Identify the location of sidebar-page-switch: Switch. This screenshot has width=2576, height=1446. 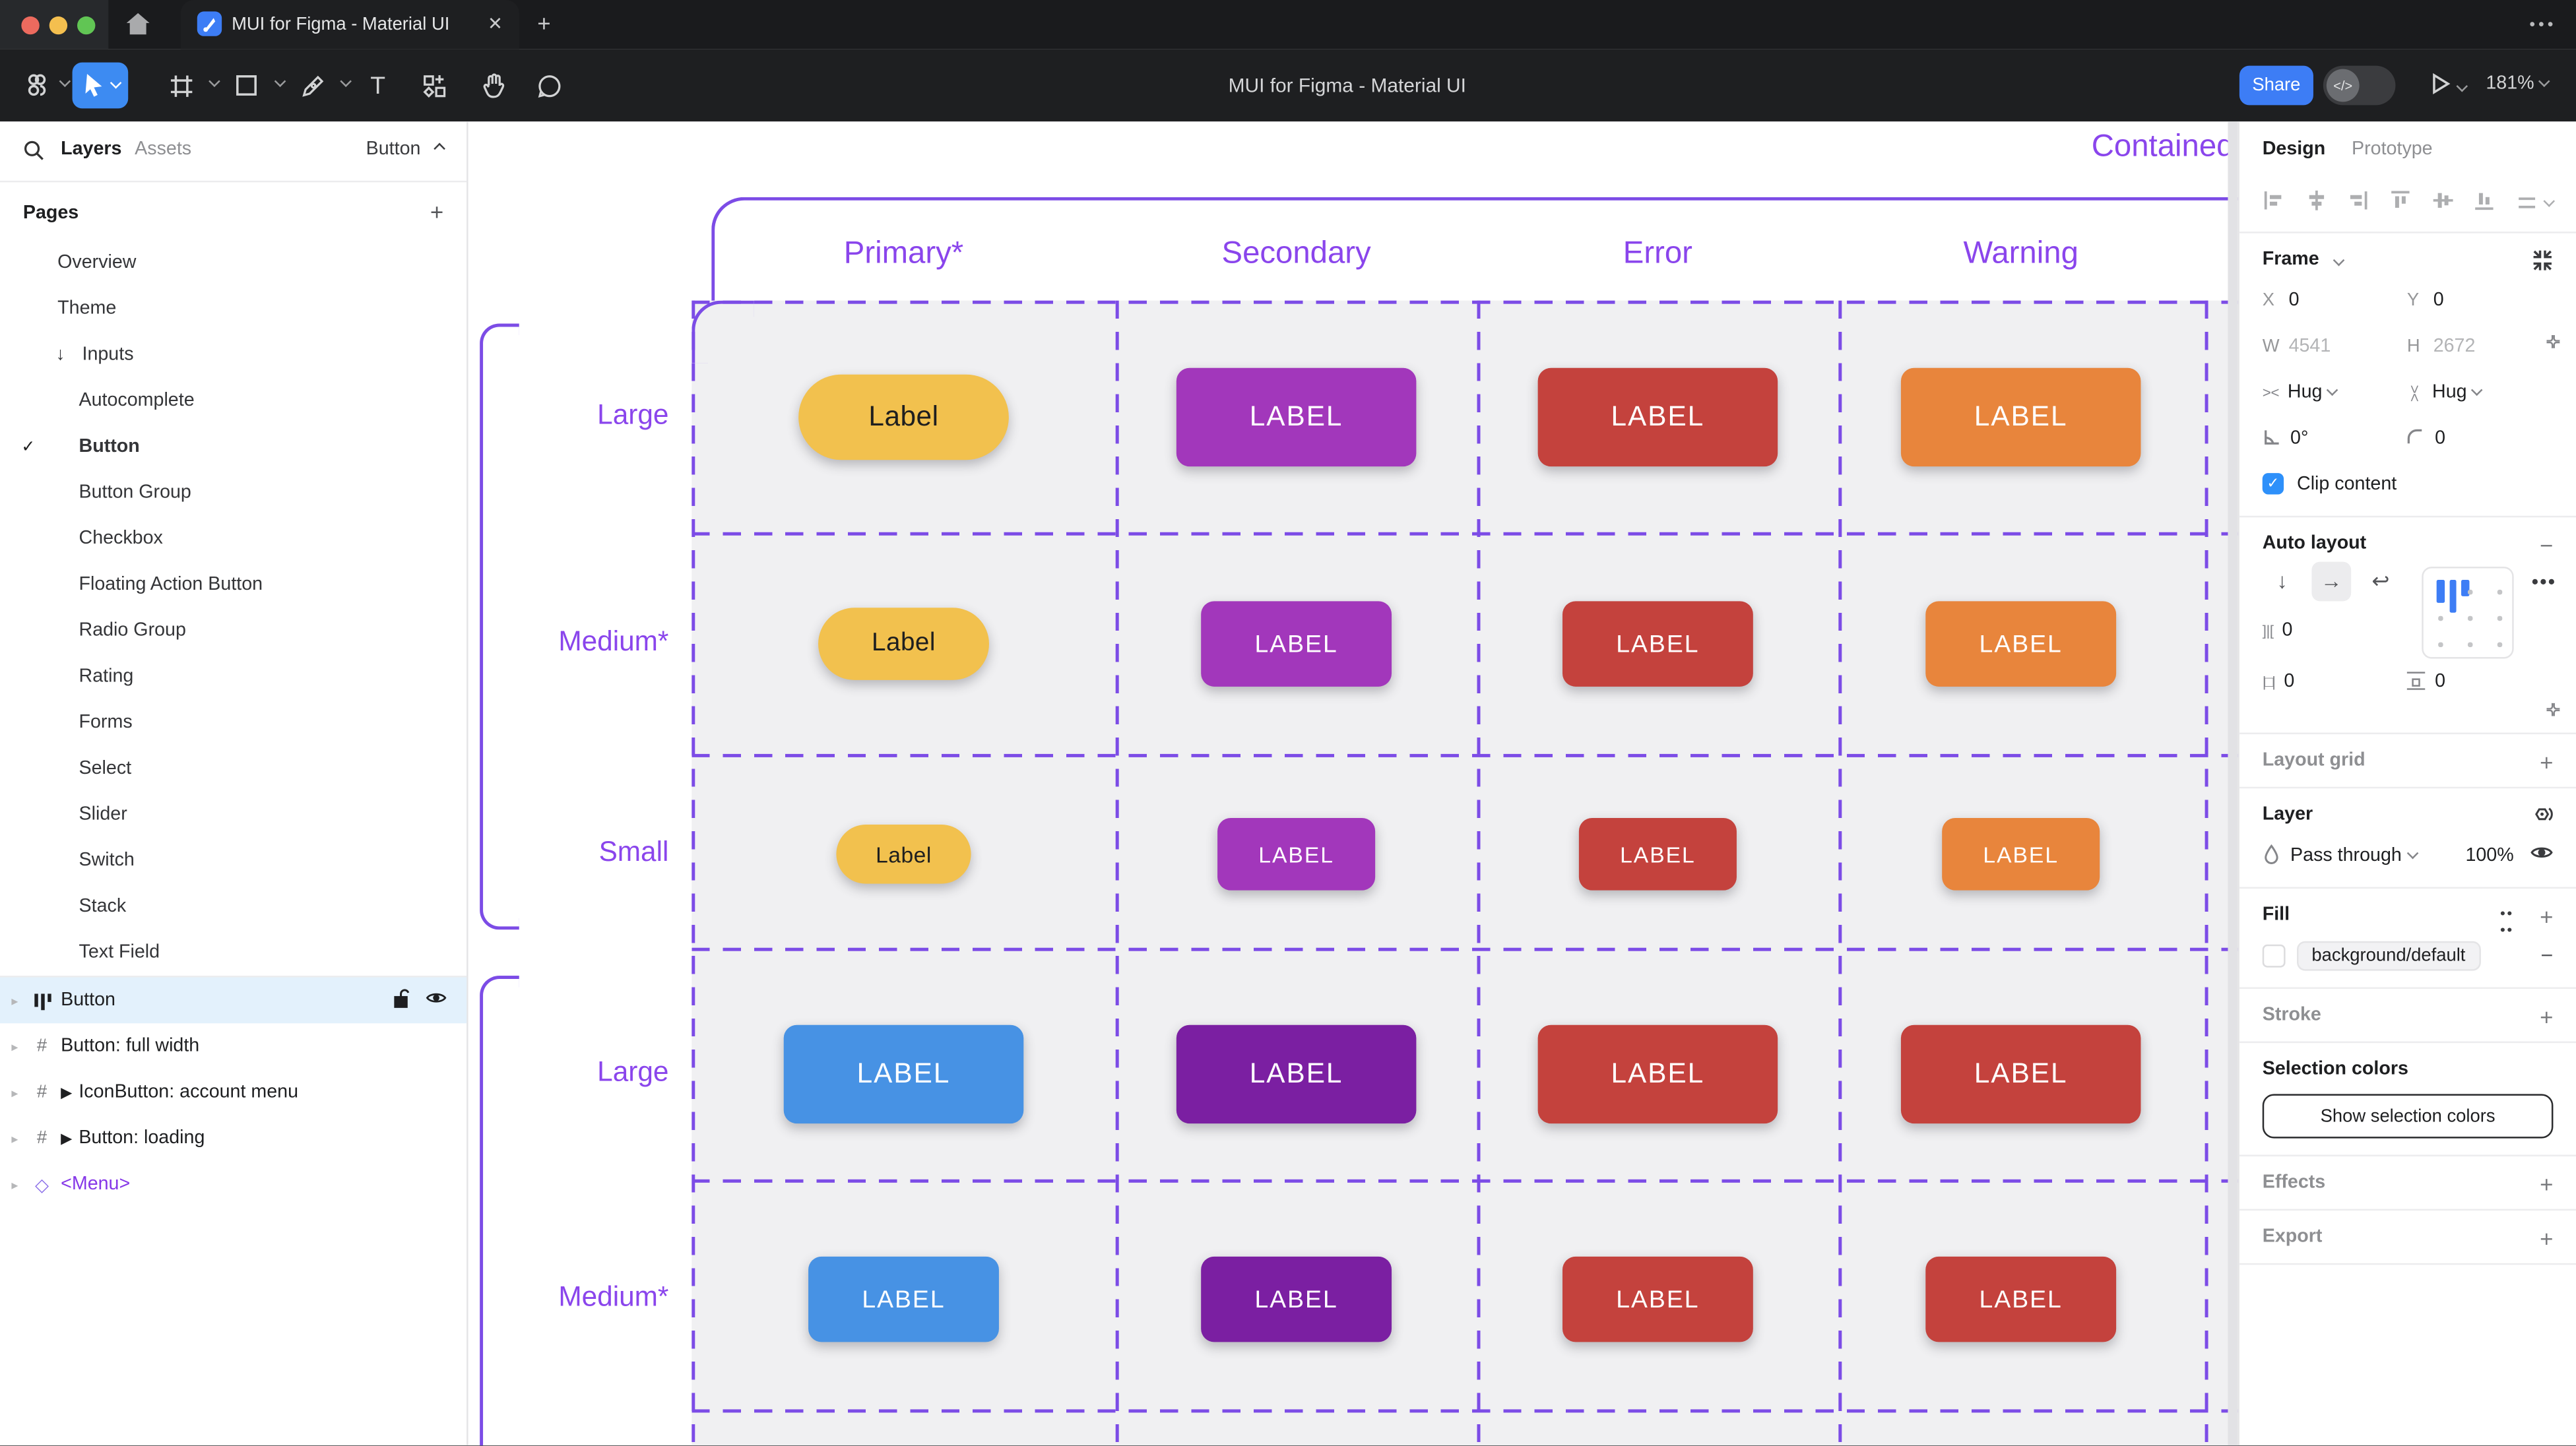
(233, 861).